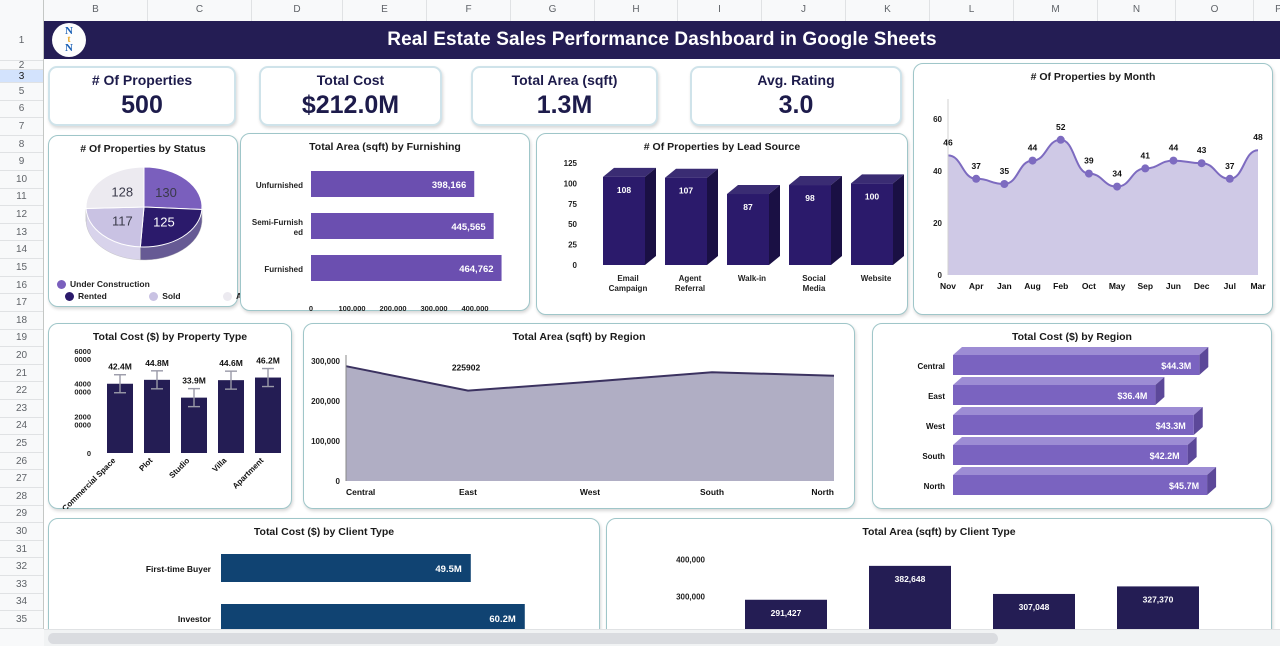 The image size is (1280, 646). Describe the element at coordinates (21, 338) in the screenshot. I see `row-header-19: 19` at that location.